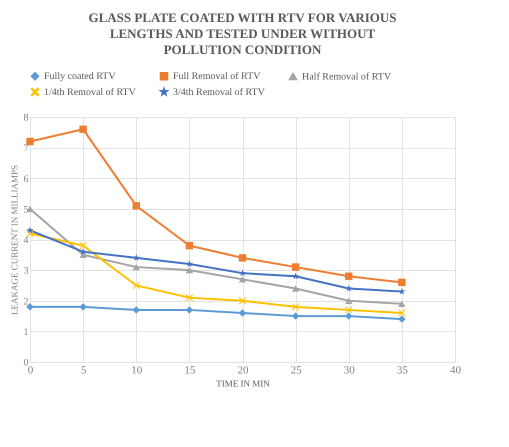 The image size is (509, 447). What do you see at coordinates (219, 92) in the screenshot?
I see `legend-label: 3/4th Removal of RTV` at bounding box center [219, 92].